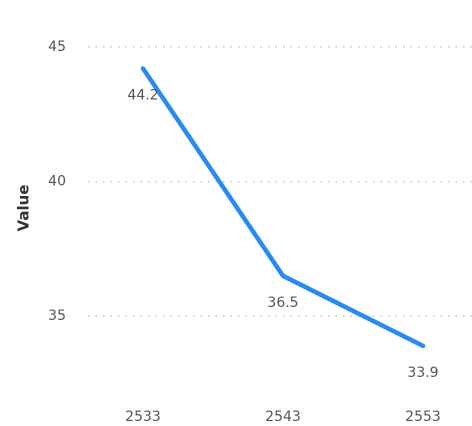 The image size is (472, 426). What do you see at coordinates (423, 417) in the screenshot?
I see `x-tick-label: 2553` at bounding box center [423, 417].